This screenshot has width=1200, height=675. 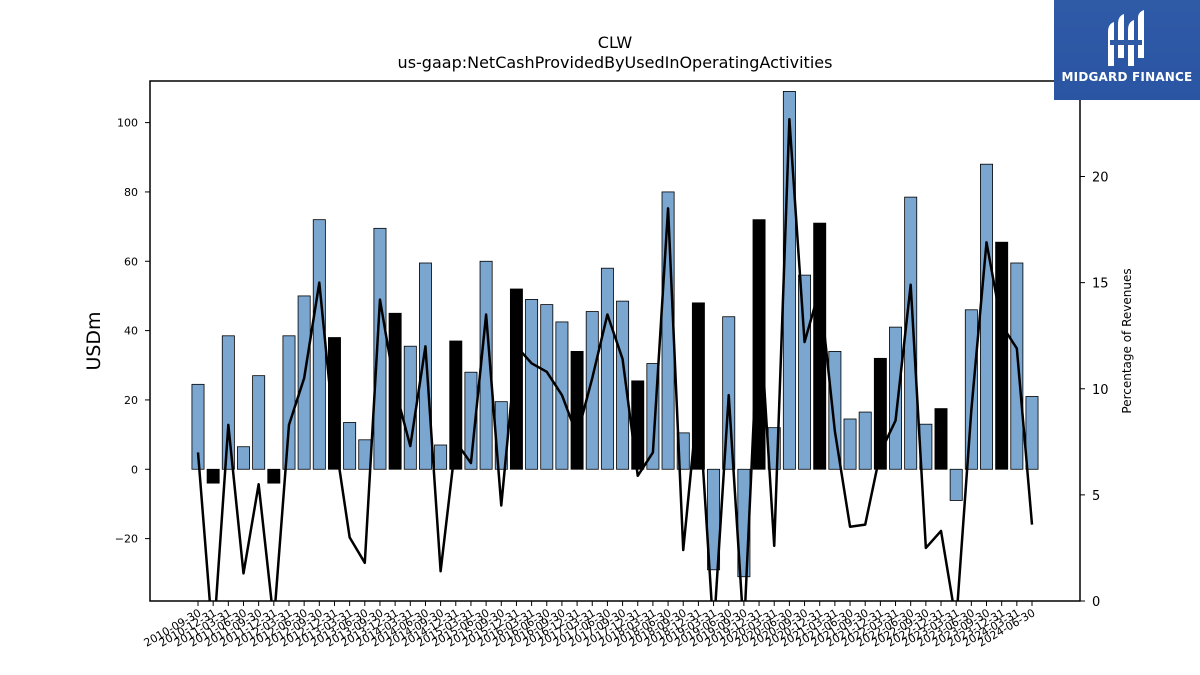 I want to click on y-tick-label: 60, so click(x=131, y=261).